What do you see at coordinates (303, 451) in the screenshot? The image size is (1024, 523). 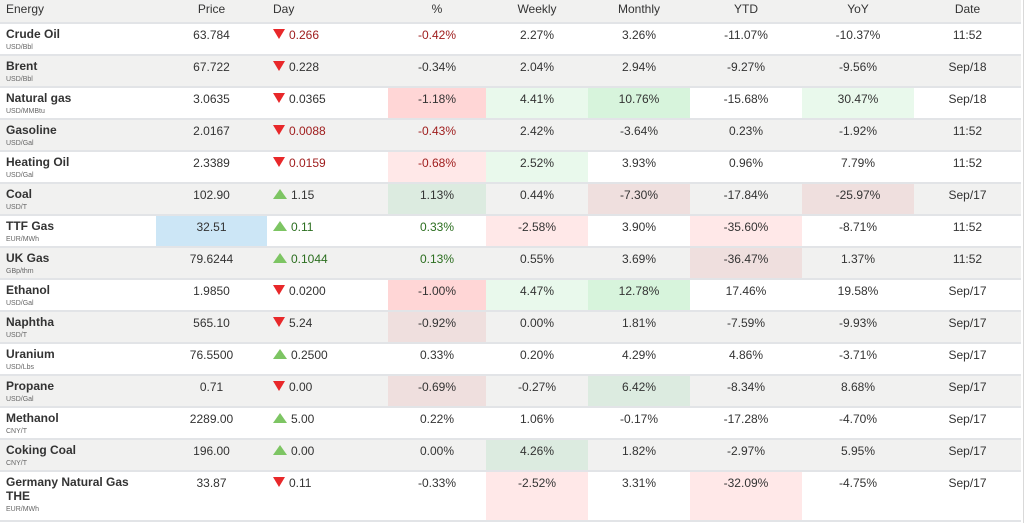 I see `day-change-value: 0.00` at bounding box center [303, 451].